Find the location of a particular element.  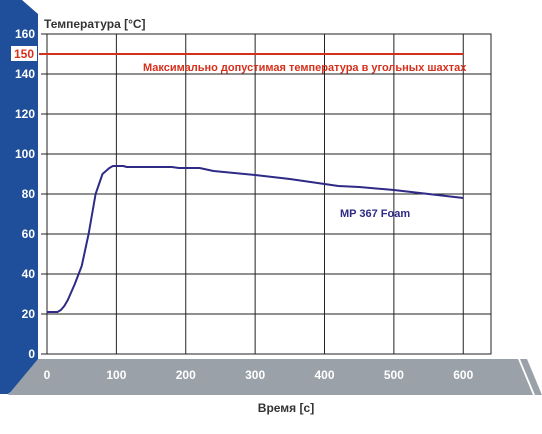

y-tick-label: 80 is located at coordinates (29, 194).